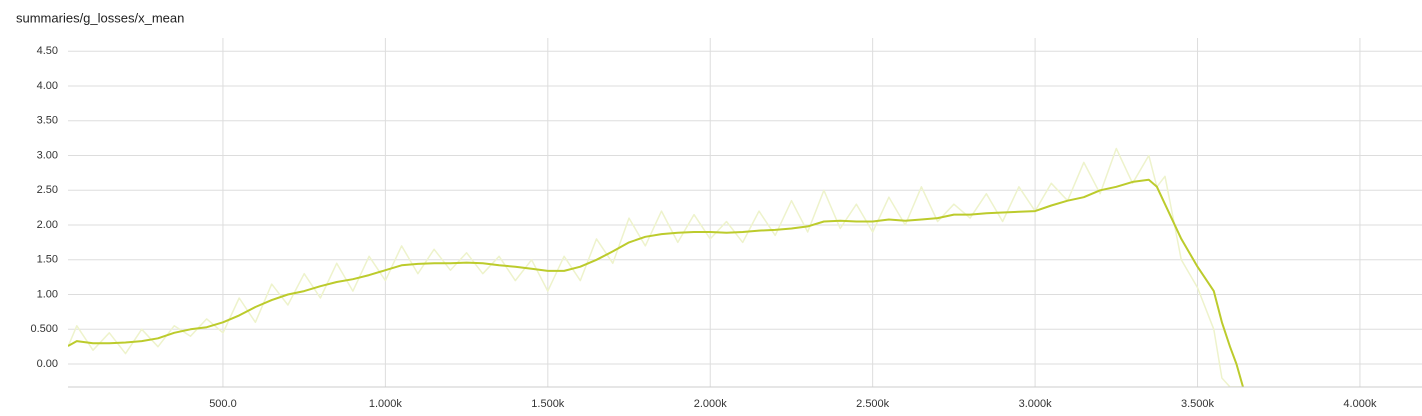 Image resolution: width=1422 pixels, height=416 pixels. I want to click on y-tick-label: 4.50, so click(47, 51).